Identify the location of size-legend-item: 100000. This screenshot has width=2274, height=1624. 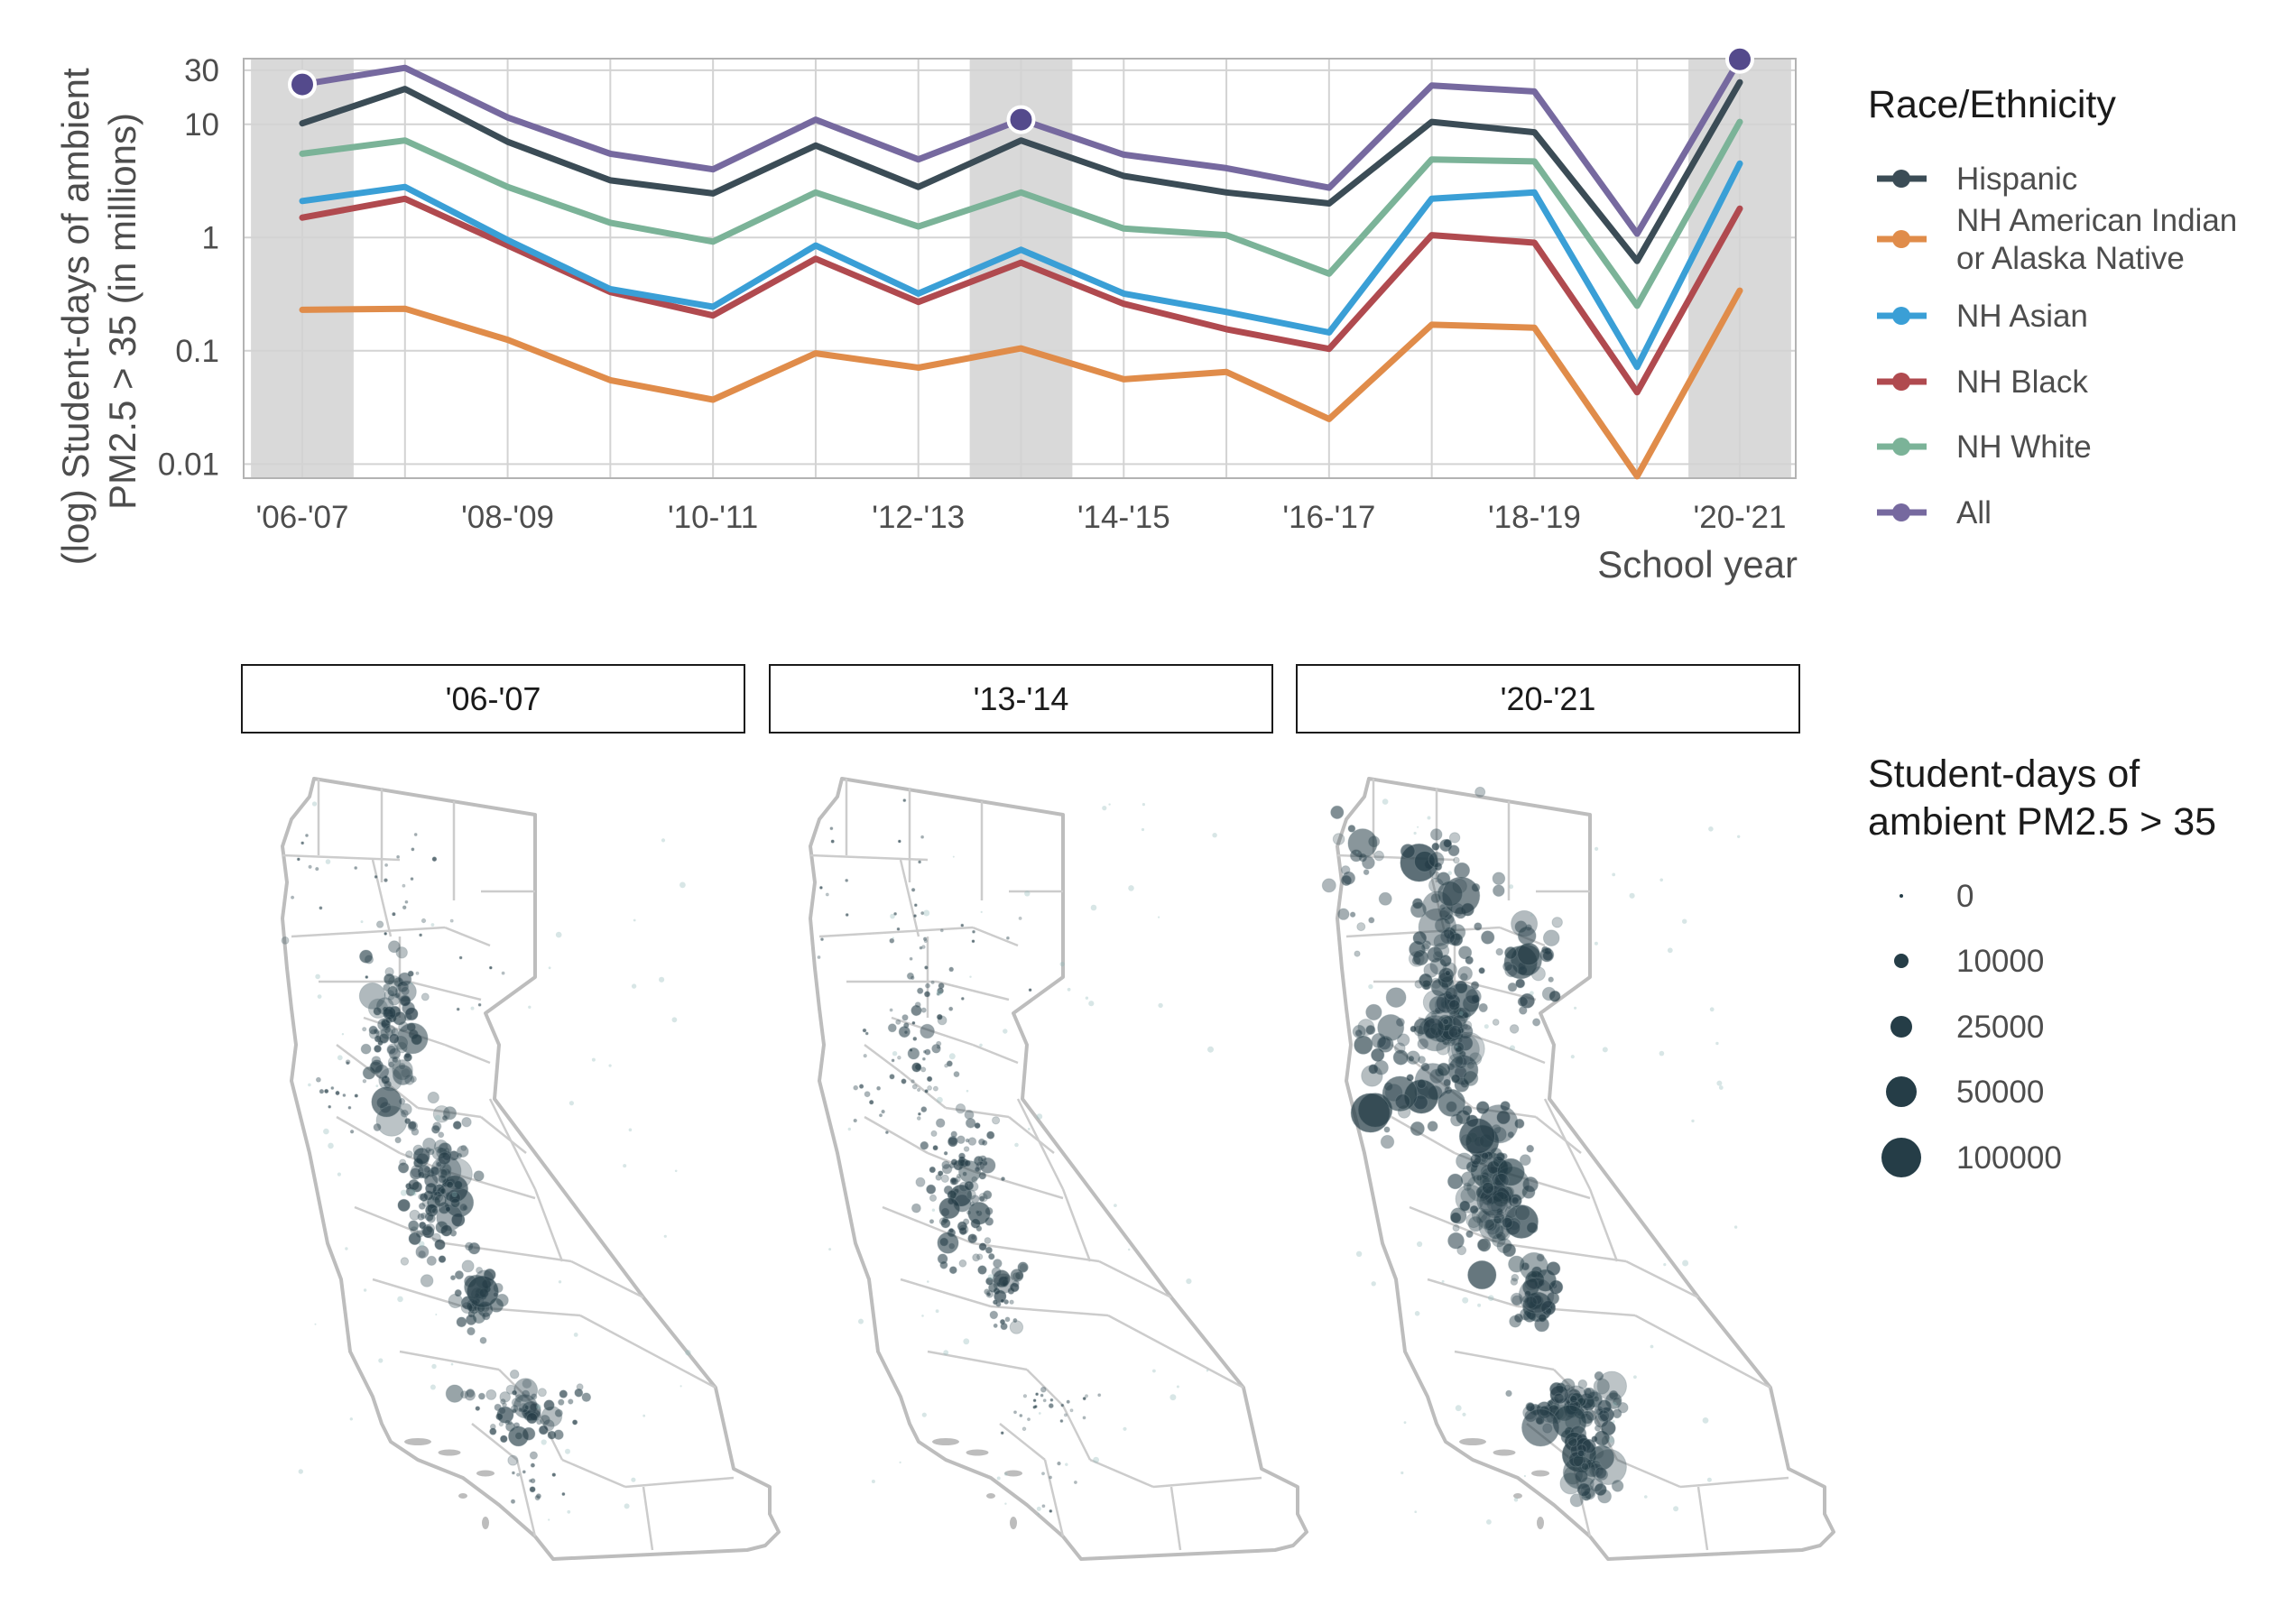
(1971, 1158).